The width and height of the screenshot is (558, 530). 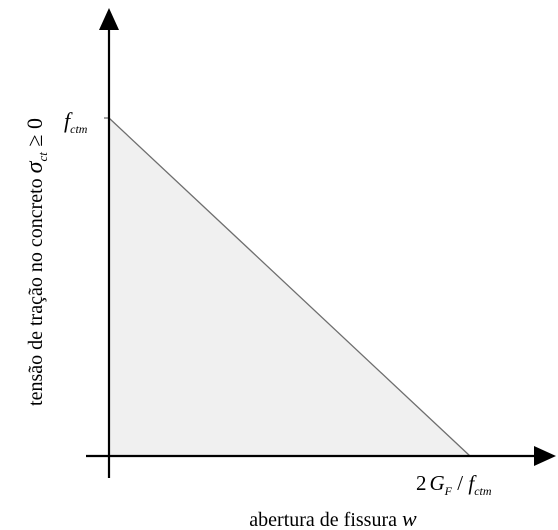 I want to click on y-axis-label-text: tensão de tração no concreto, so click(x=36, y=289).